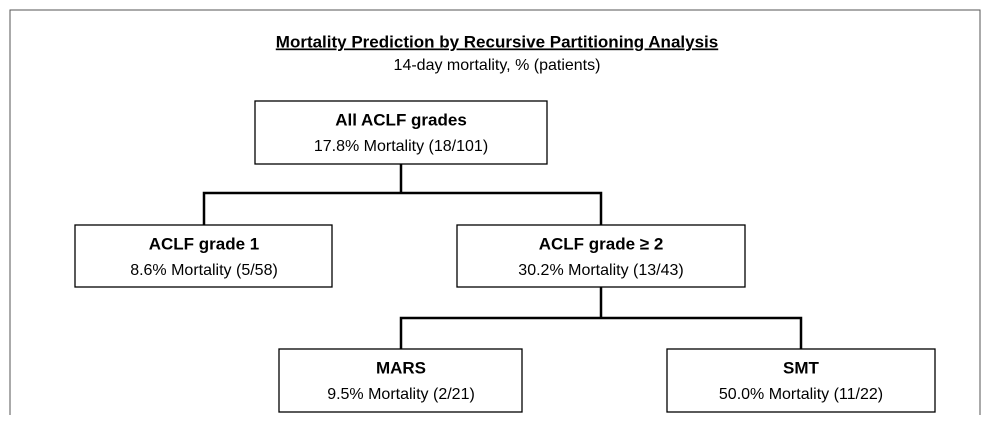 This screenshot has width=990, height=426. Describe the element at coordinates (601, 256) in the screenshot. I see `node: ACLF grade ≥ 2 30.2% Mortality (13/43)` at that location.